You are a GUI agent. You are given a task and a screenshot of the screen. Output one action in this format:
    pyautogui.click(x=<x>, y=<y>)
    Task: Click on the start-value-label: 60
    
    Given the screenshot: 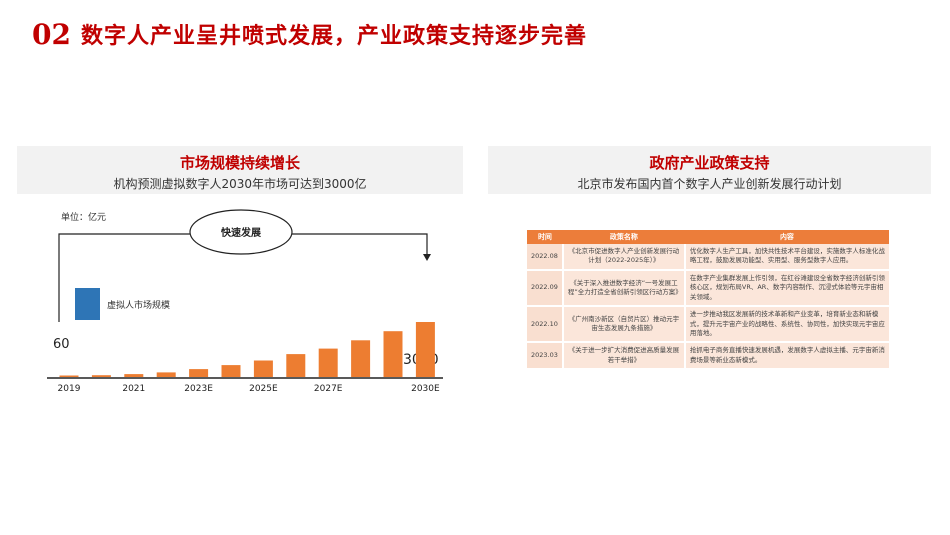 What is the action you would take?
    pyautogui.click(x=61, y=344)
    